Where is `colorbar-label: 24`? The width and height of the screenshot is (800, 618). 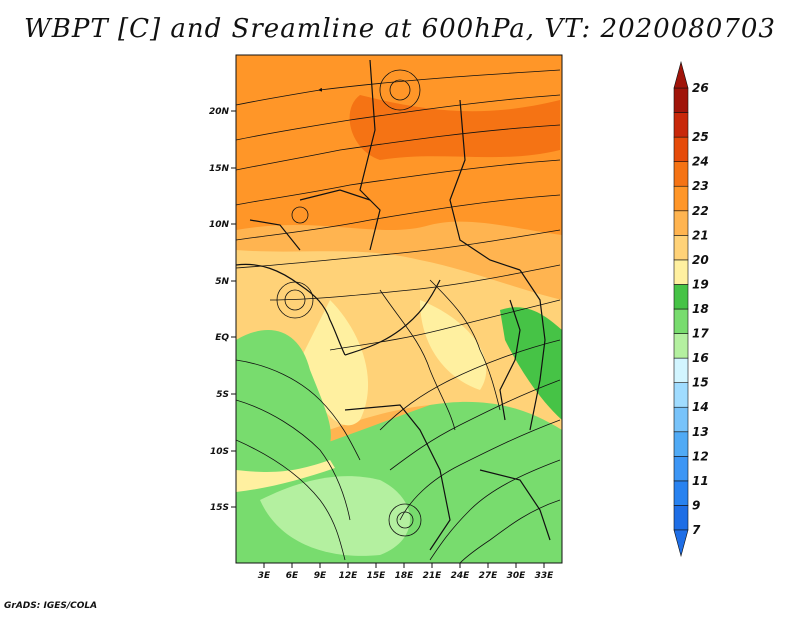 colorbar-label: 24 is located at coordinates (700, 162).